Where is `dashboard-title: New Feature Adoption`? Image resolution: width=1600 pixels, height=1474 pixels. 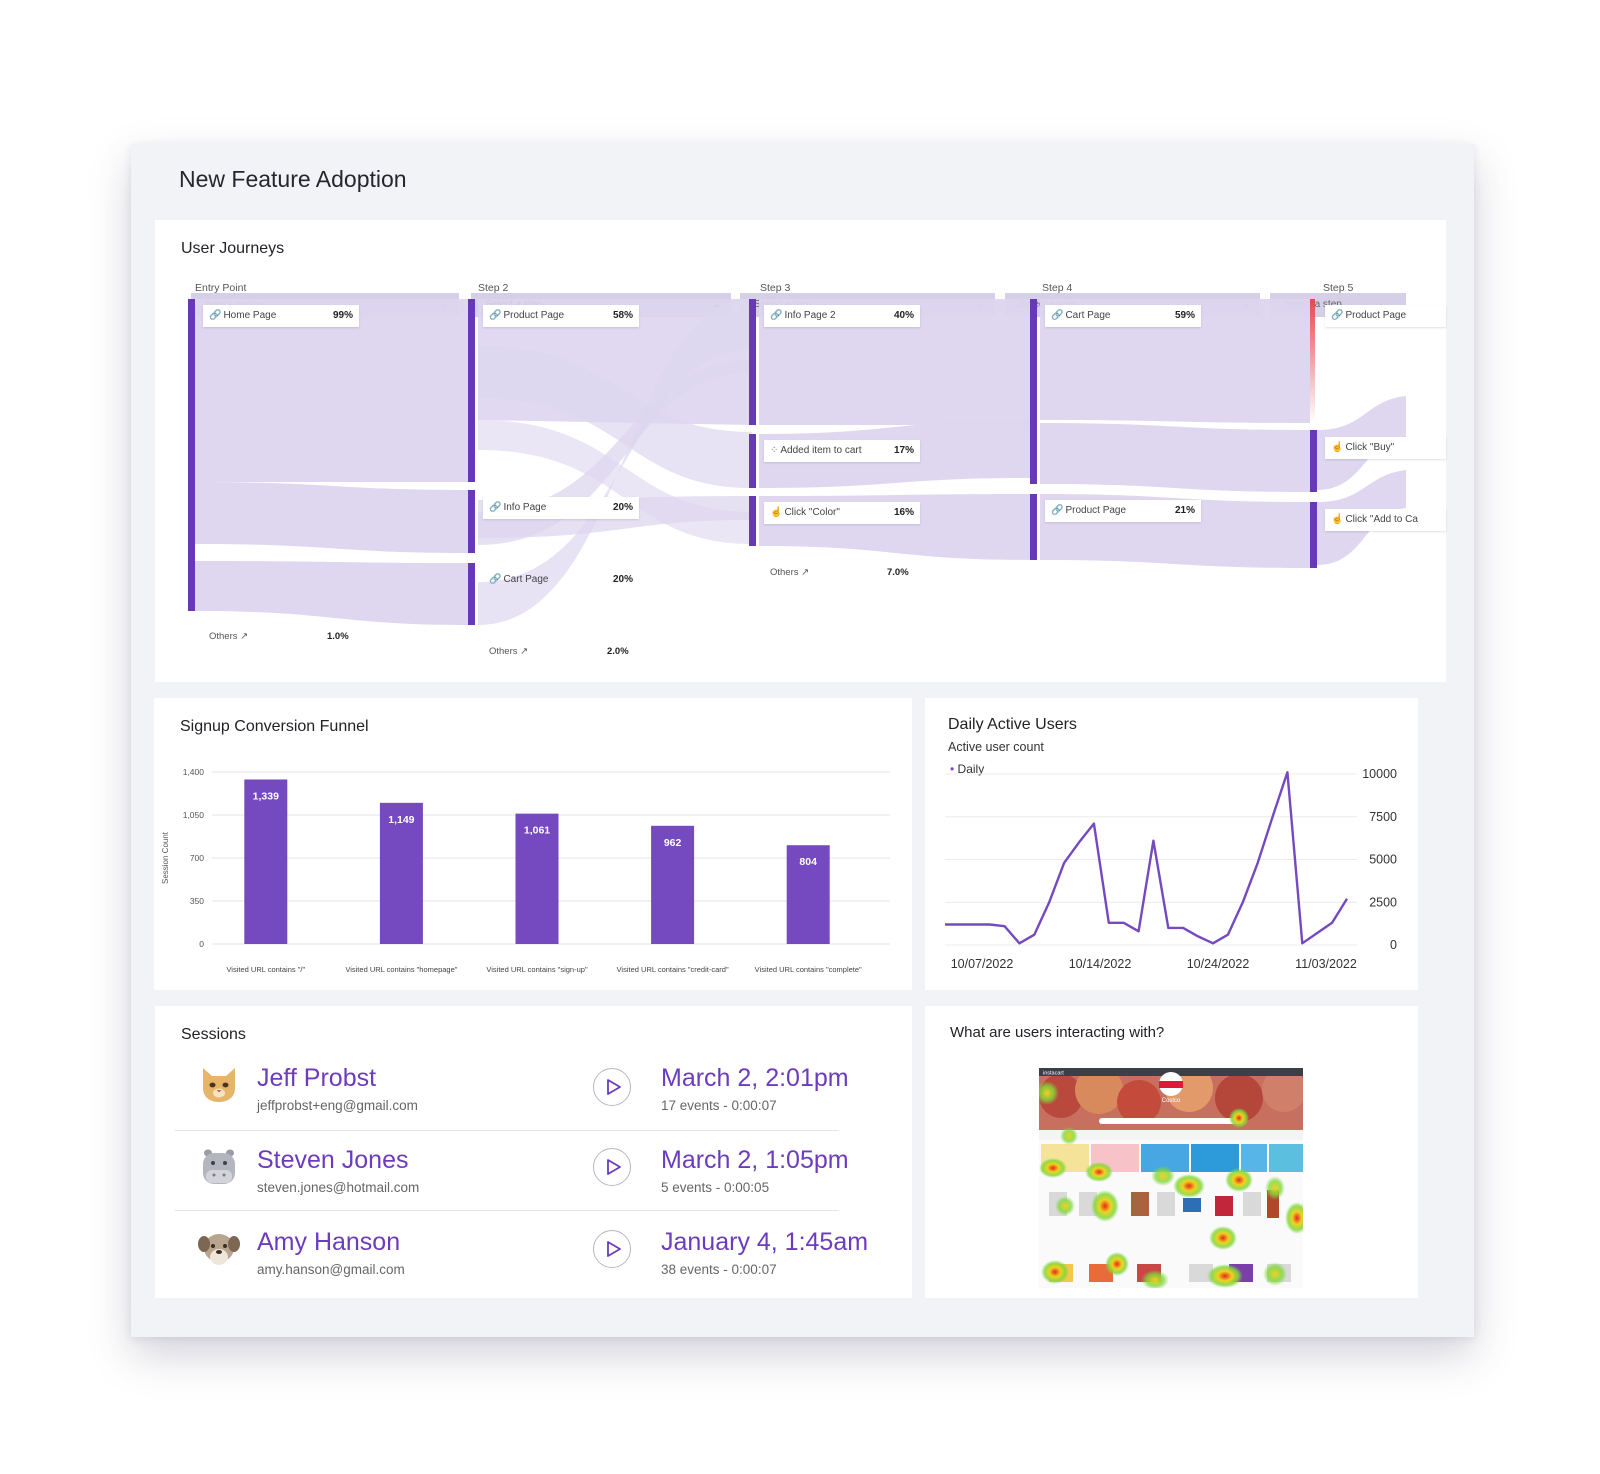 dashboard-title: New Feature Adoption is located at coordinates (293, 179).